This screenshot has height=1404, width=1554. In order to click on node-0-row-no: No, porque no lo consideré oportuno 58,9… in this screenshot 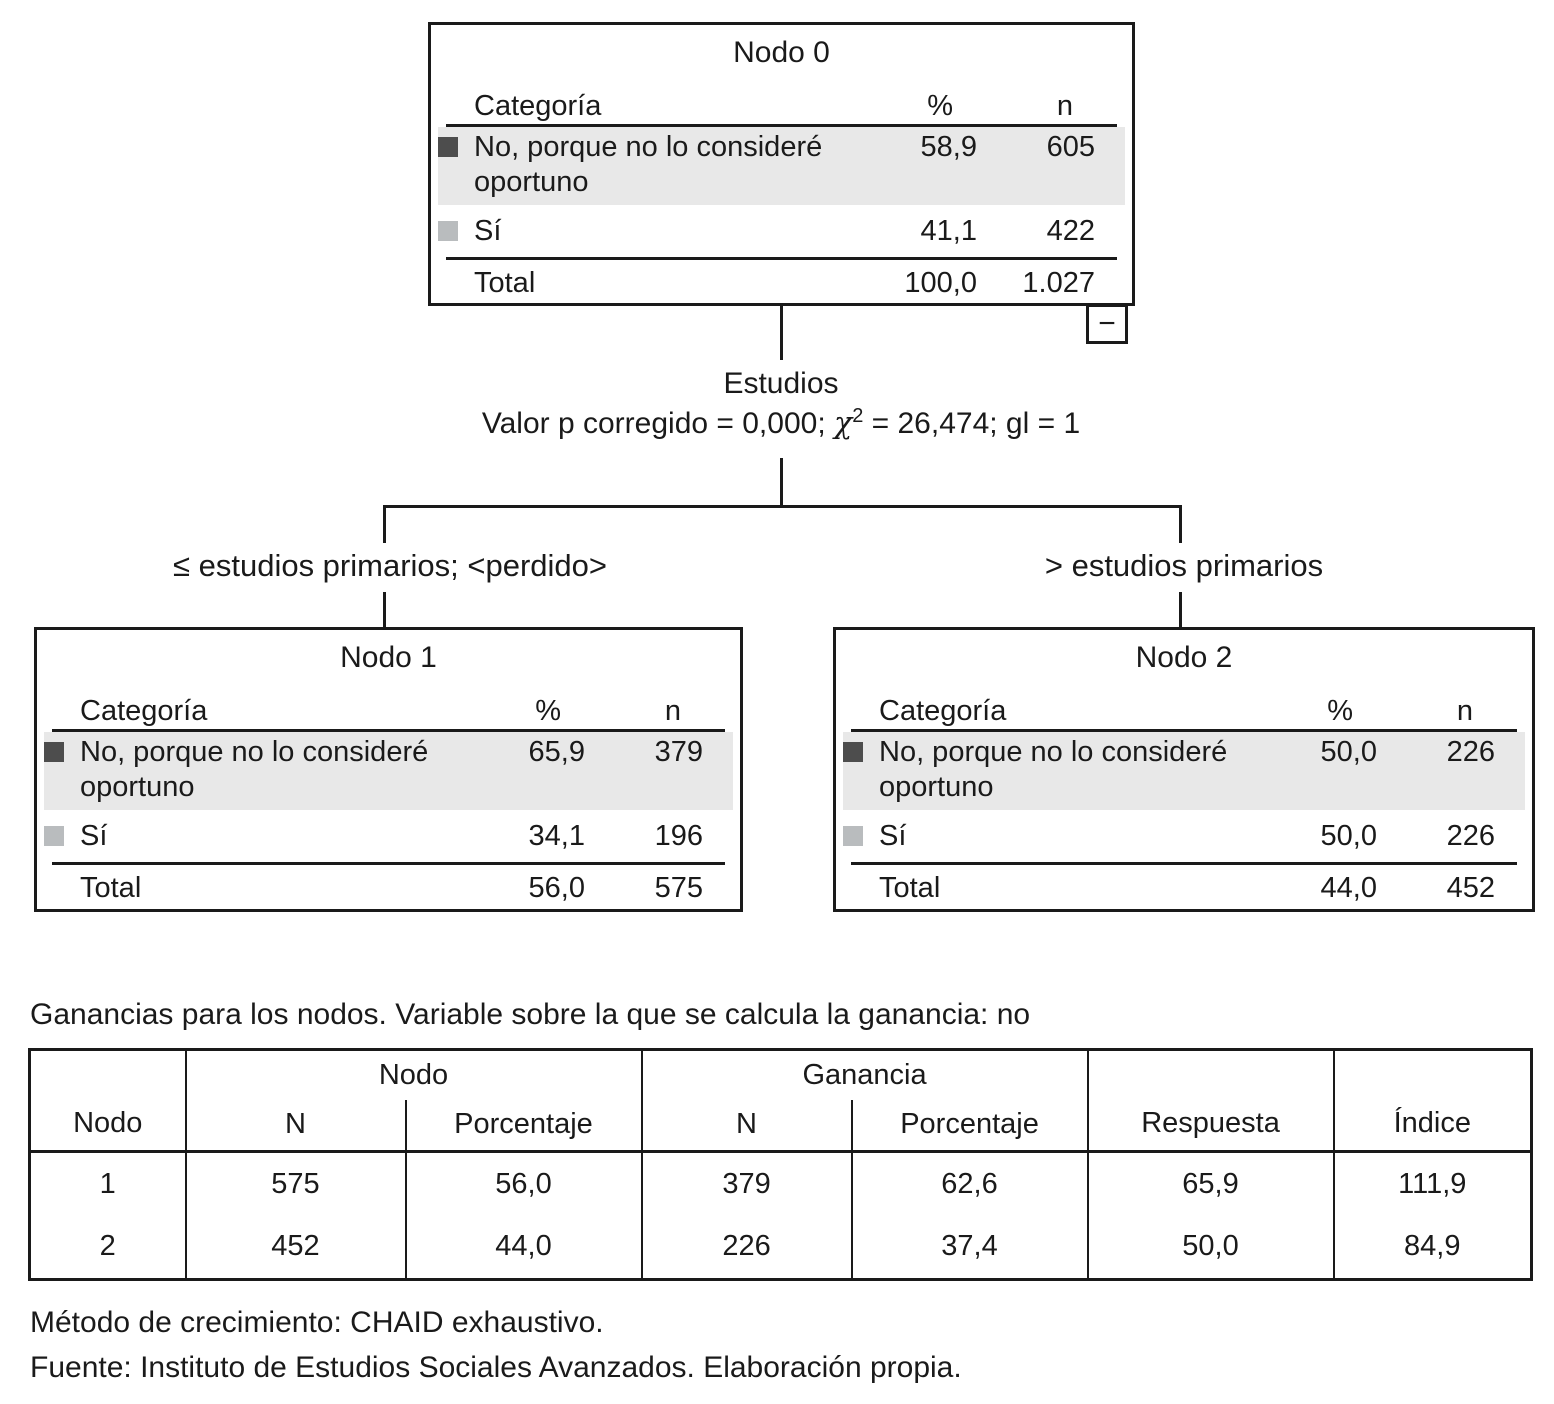, I will do `click(781, 166)`.